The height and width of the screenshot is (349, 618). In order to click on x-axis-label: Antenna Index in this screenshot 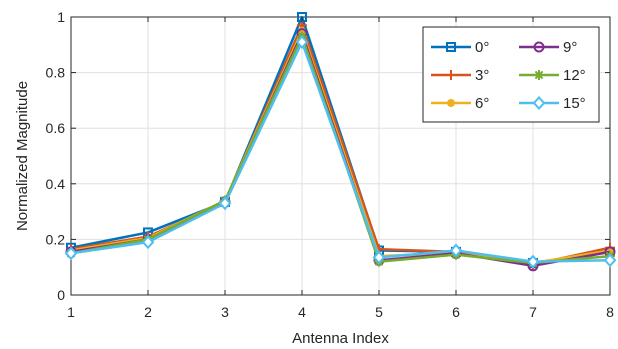, I will do `click(340, 338)`.